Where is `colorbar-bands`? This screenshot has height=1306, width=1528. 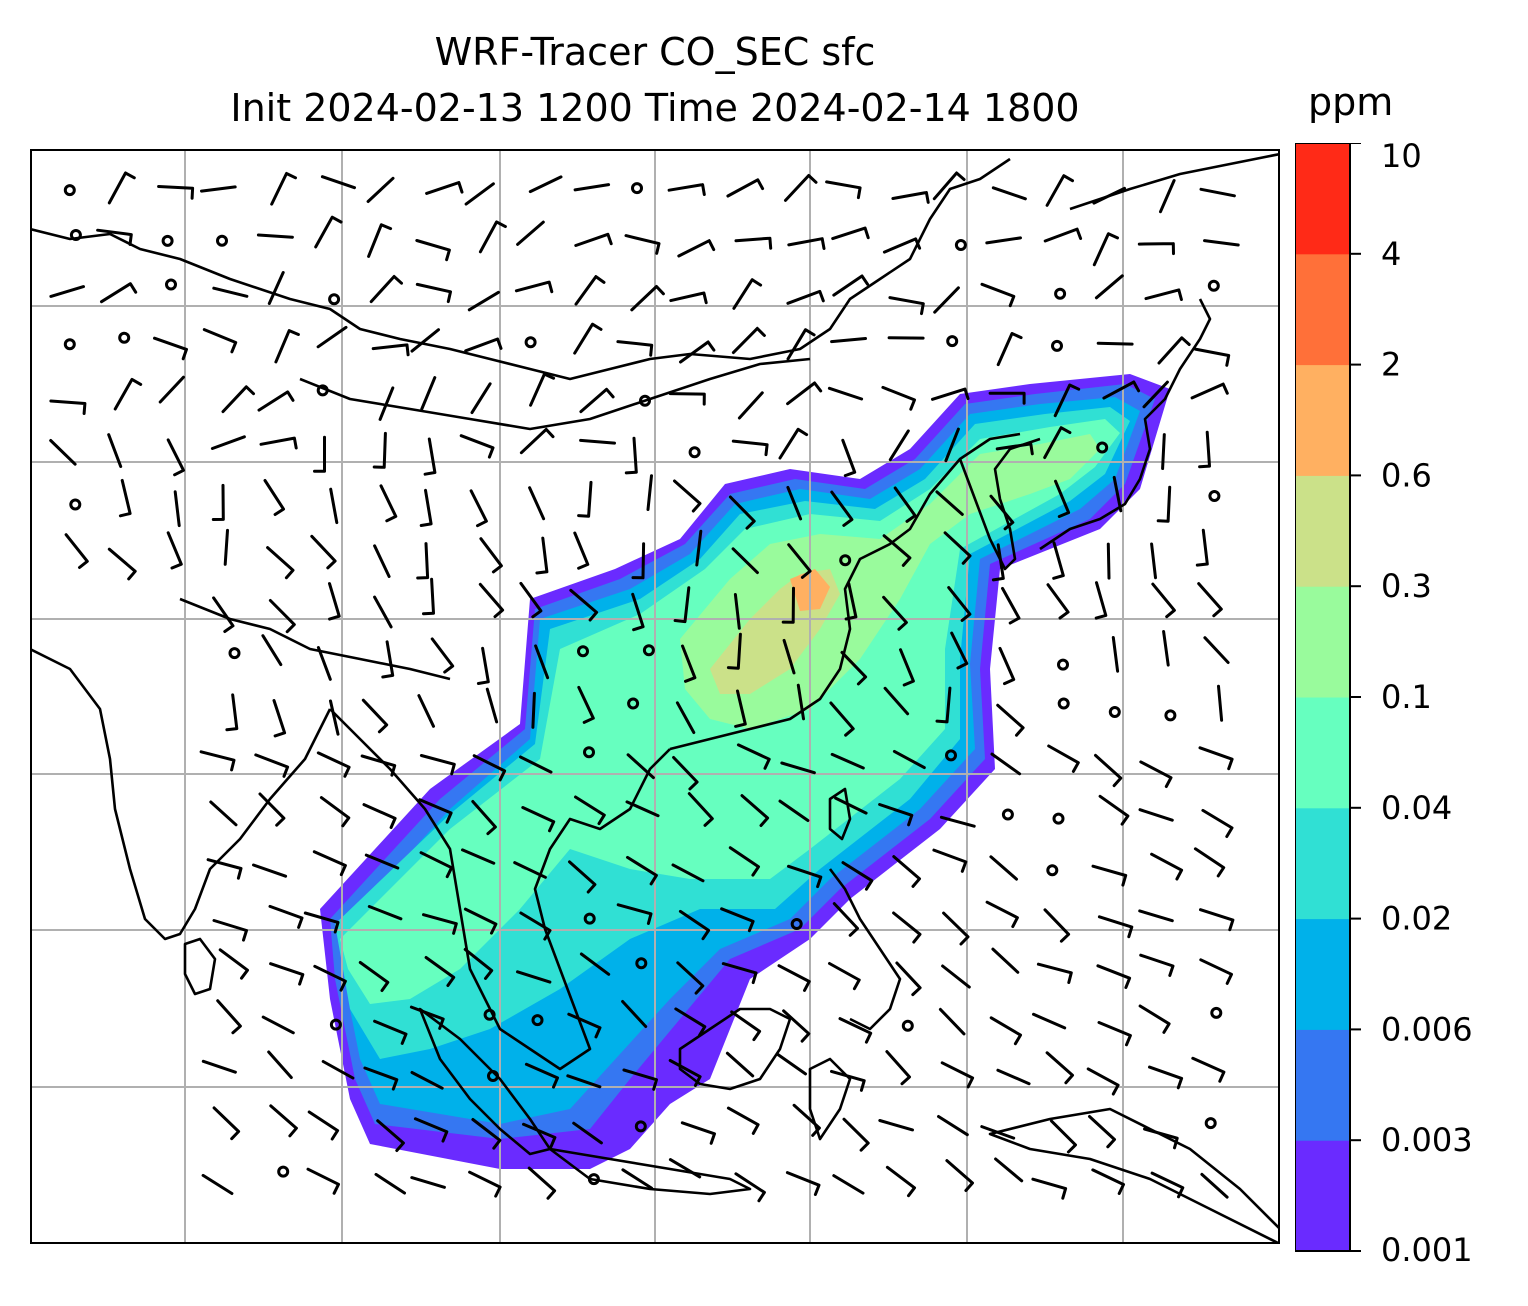
colorbar-bands is located at coordinates (1322, 697).